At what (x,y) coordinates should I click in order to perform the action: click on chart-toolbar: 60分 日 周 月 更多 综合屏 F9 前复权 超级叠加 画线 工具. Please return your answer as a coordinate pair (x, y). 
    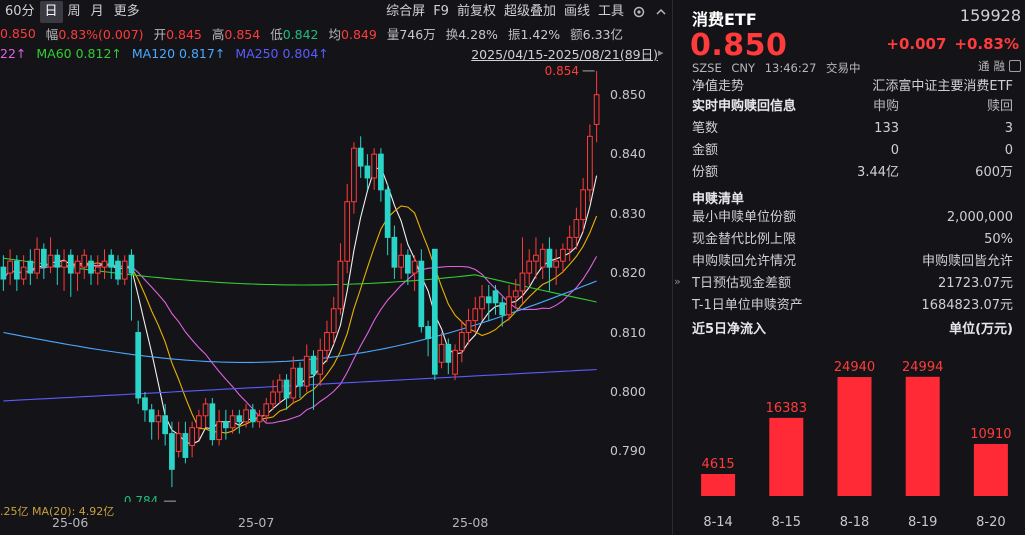
    Looking at the image, I should click on (336, 12).